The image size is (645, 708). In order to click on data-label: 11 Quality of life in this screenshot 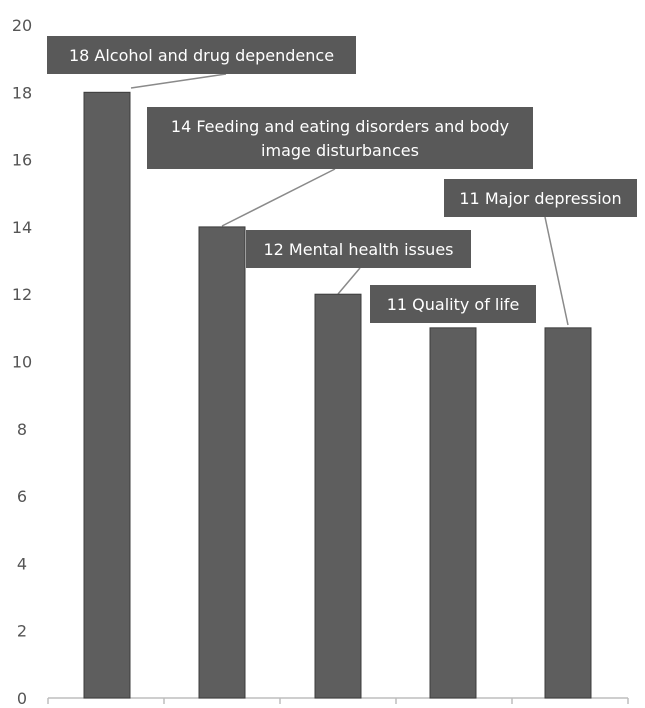, I will do `click(453, 304)`.